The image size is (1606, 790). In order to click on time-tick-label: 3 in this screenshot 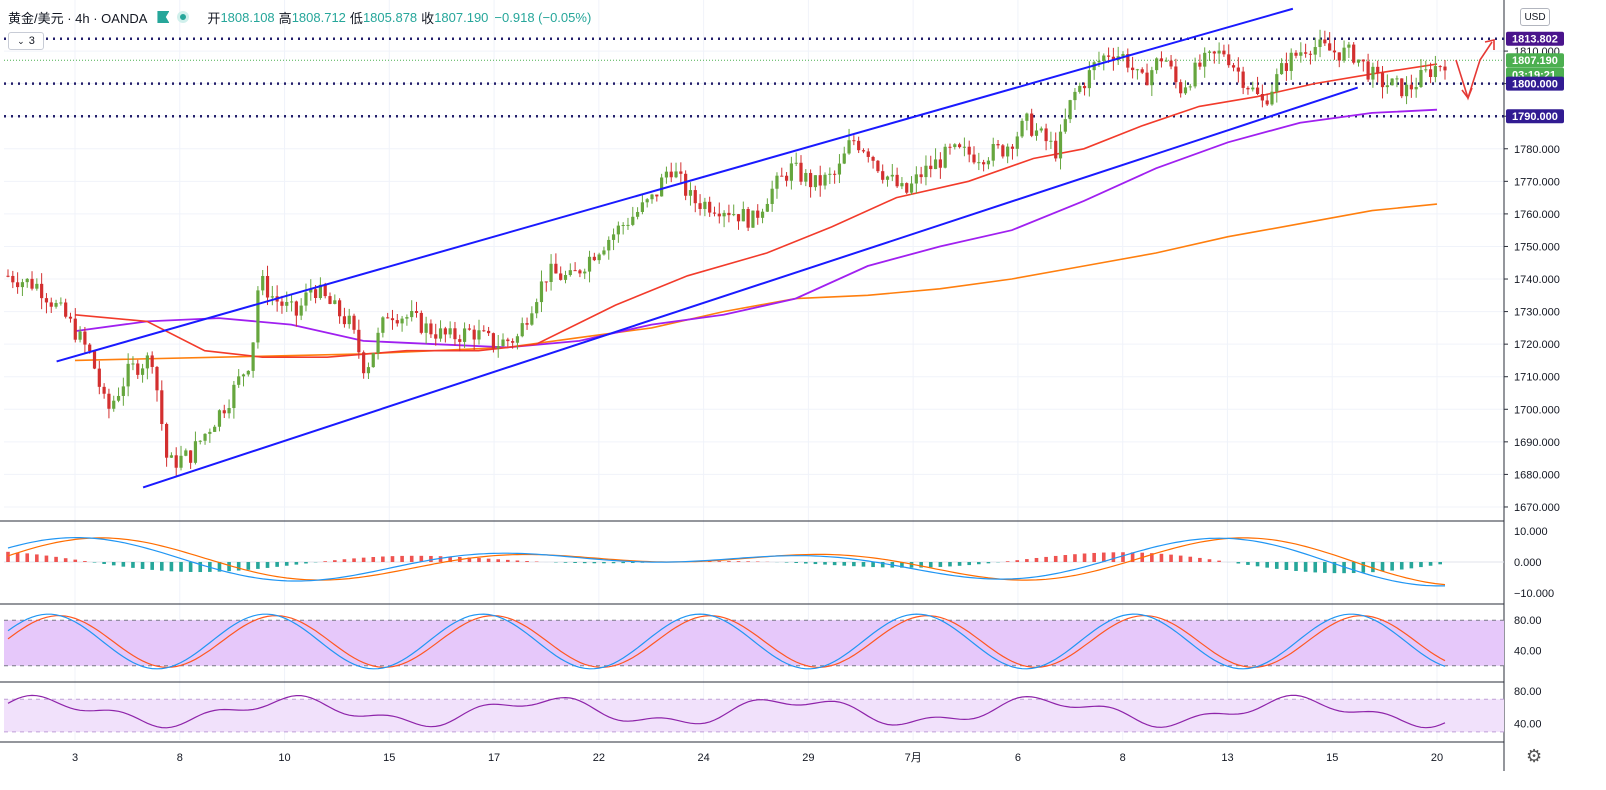, I will do `click(75, 758)`.